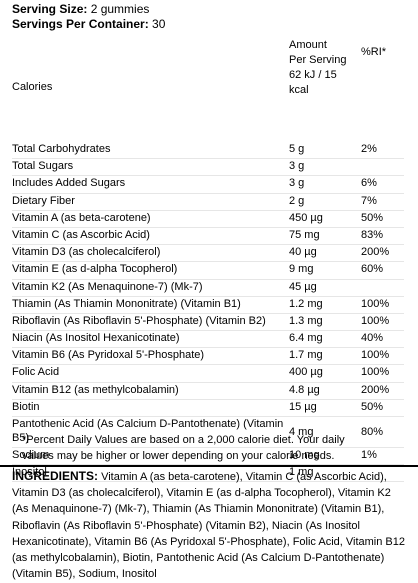 This screenshot has width=418, height=583. What do you see at coordinates (325, 88) in the screenshot?
I see `amount-per-serving-header: Amount Per Serving 62 kJ / 15 kcal` at bounding box center [325, 88].